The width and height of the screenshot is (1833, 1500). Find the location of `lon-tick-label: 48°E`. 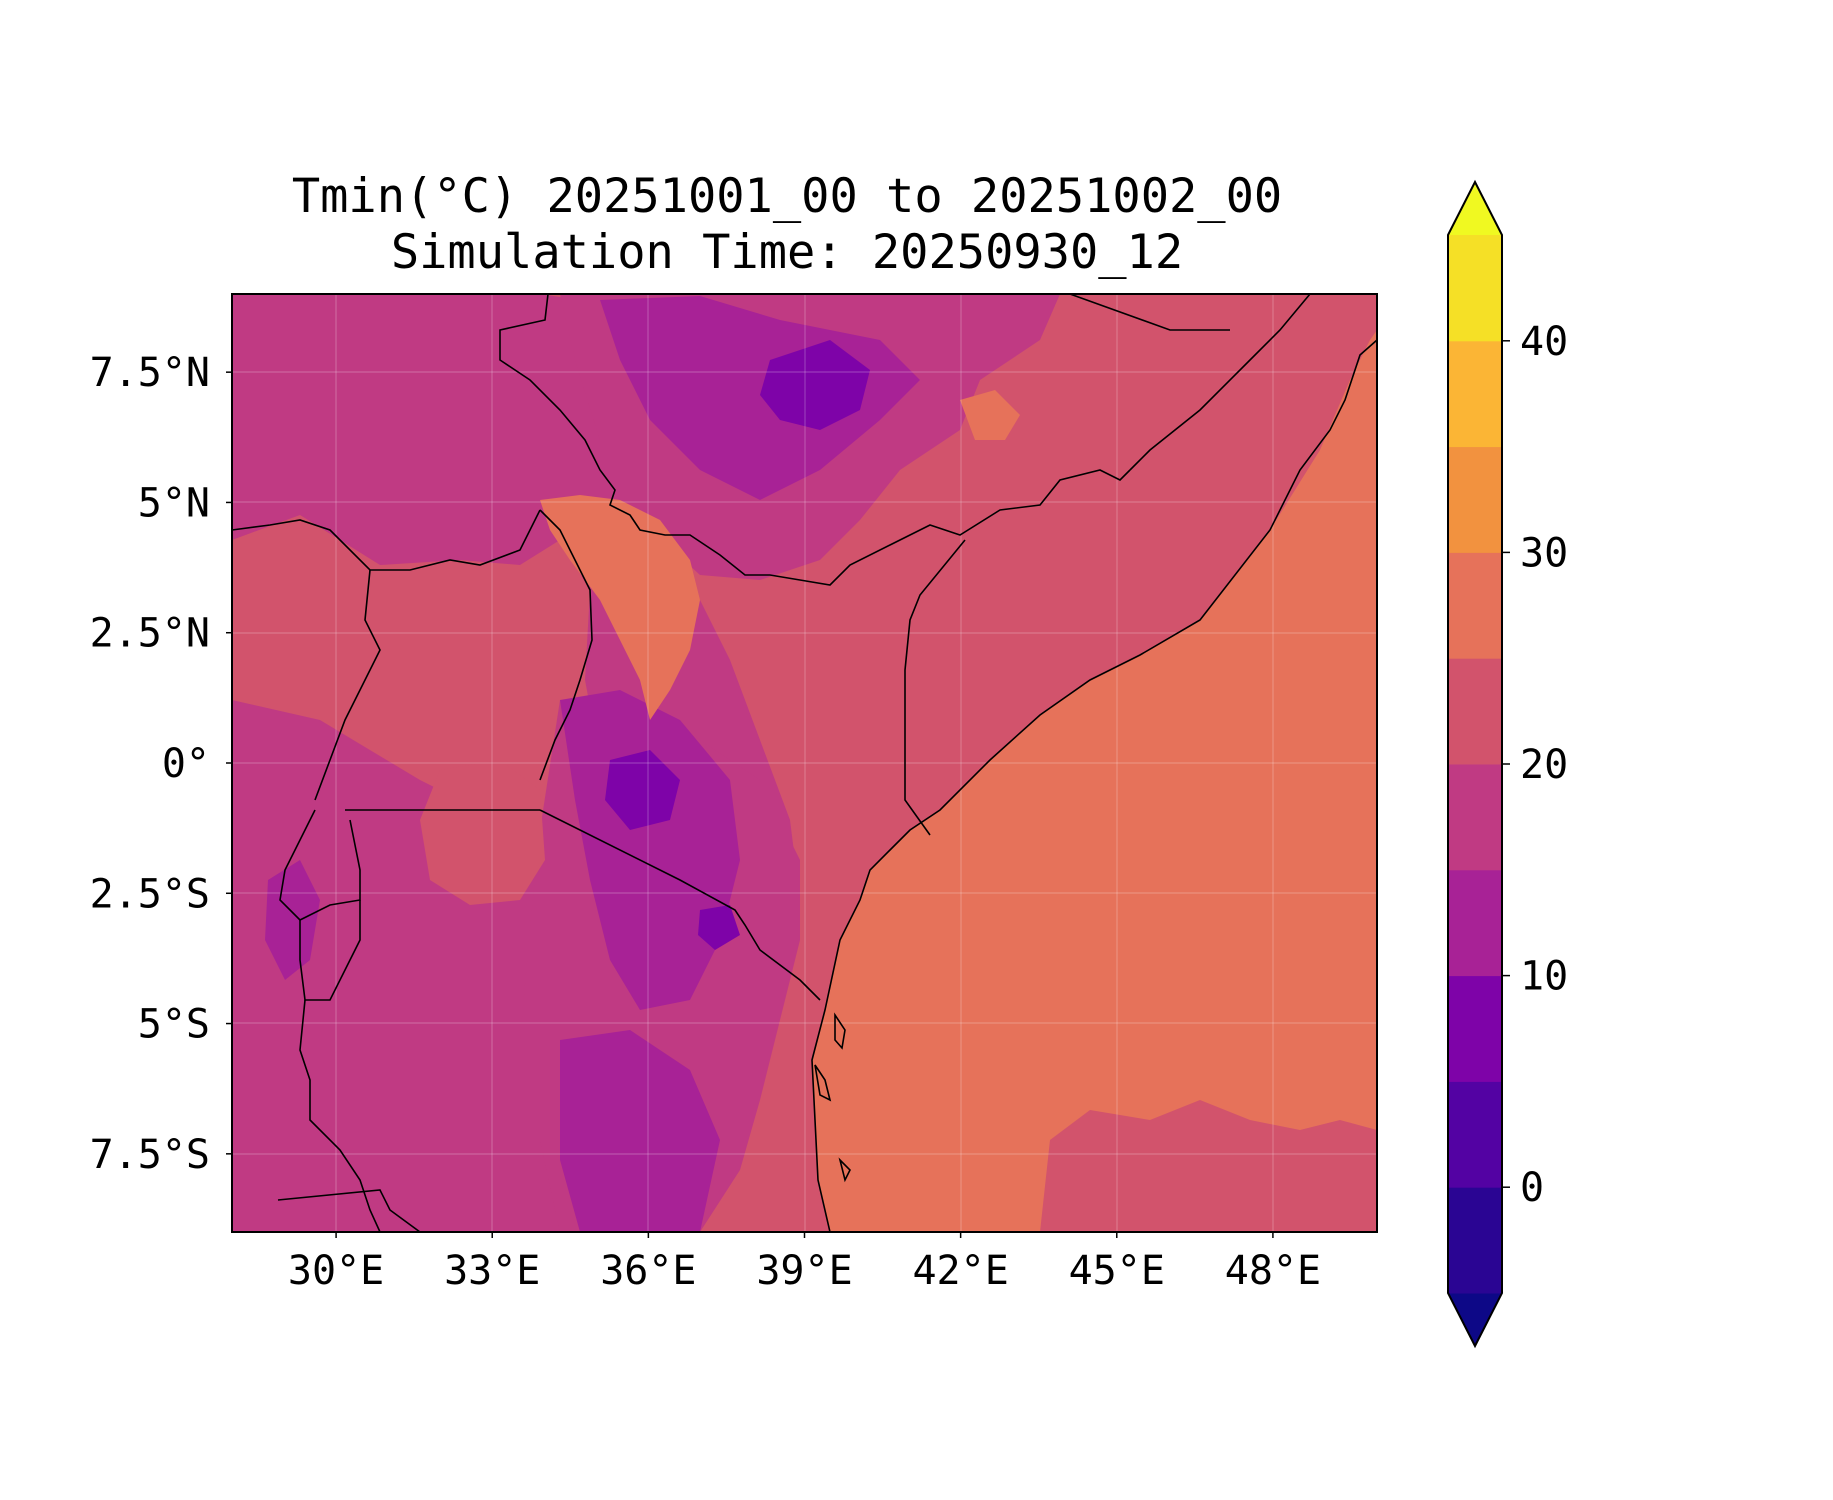

lon-tick-label: 48°E is located at coordinates (1273, 1271).